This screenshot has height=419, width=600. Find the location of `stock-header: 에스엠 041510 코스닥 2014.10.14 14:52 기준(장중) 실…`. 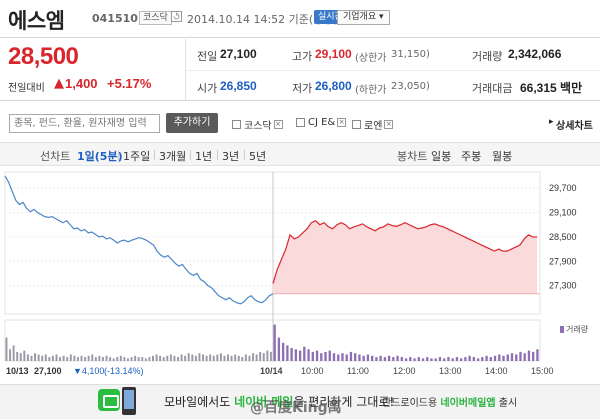

stock-header: 에스엠 041510 코스닥 2014.10.14 14:52 기준(장중) 실… is located at coordinates (300, 19).